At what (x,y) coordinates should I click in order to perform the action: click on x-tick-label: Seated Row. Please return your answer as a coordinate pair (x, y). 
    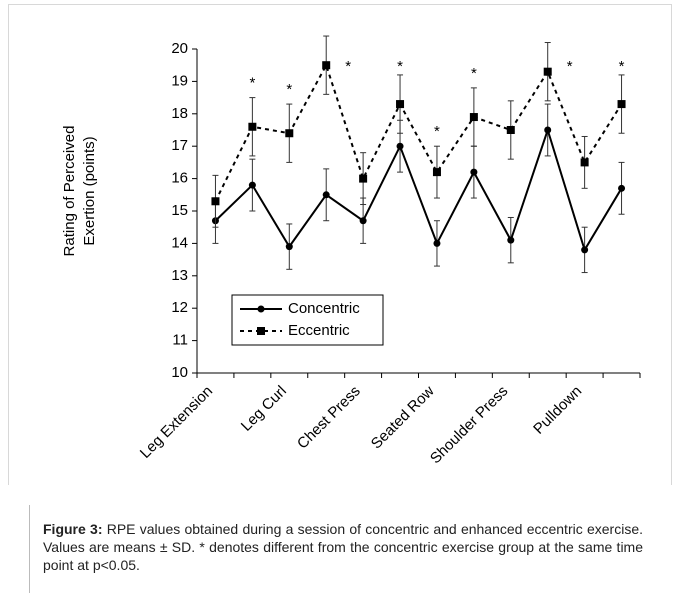
    Looking at the image, I should click on (403, 417).